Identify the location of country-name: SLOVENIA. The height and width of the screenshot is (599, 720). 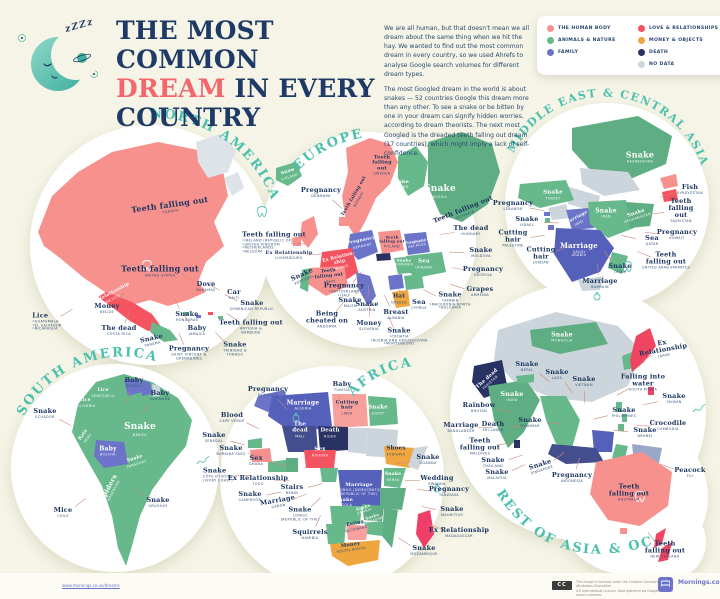
(369, 329).